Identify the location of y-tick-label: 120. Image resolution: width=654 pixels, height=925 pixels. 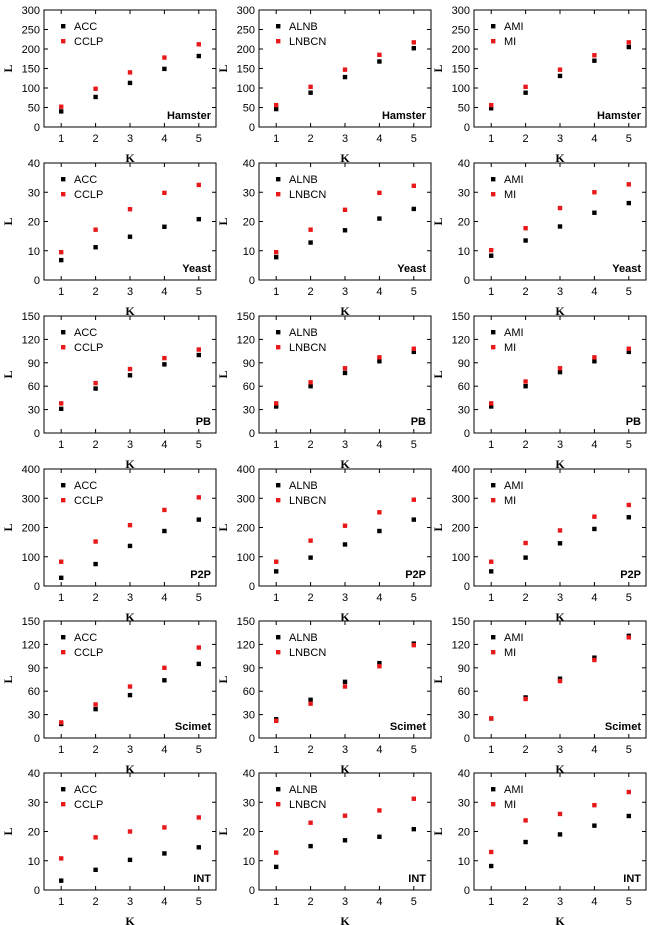
(246, 645).